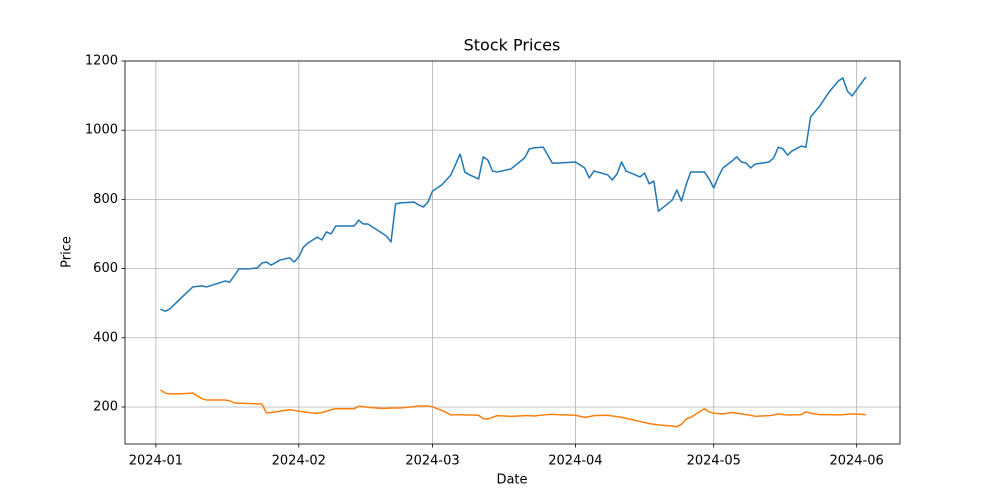 This screenshot has height=500, width=1000. Describe the element at coordinates (432, 461) in the screenshot. I see `x-tick-label: 2024-03` at that location.